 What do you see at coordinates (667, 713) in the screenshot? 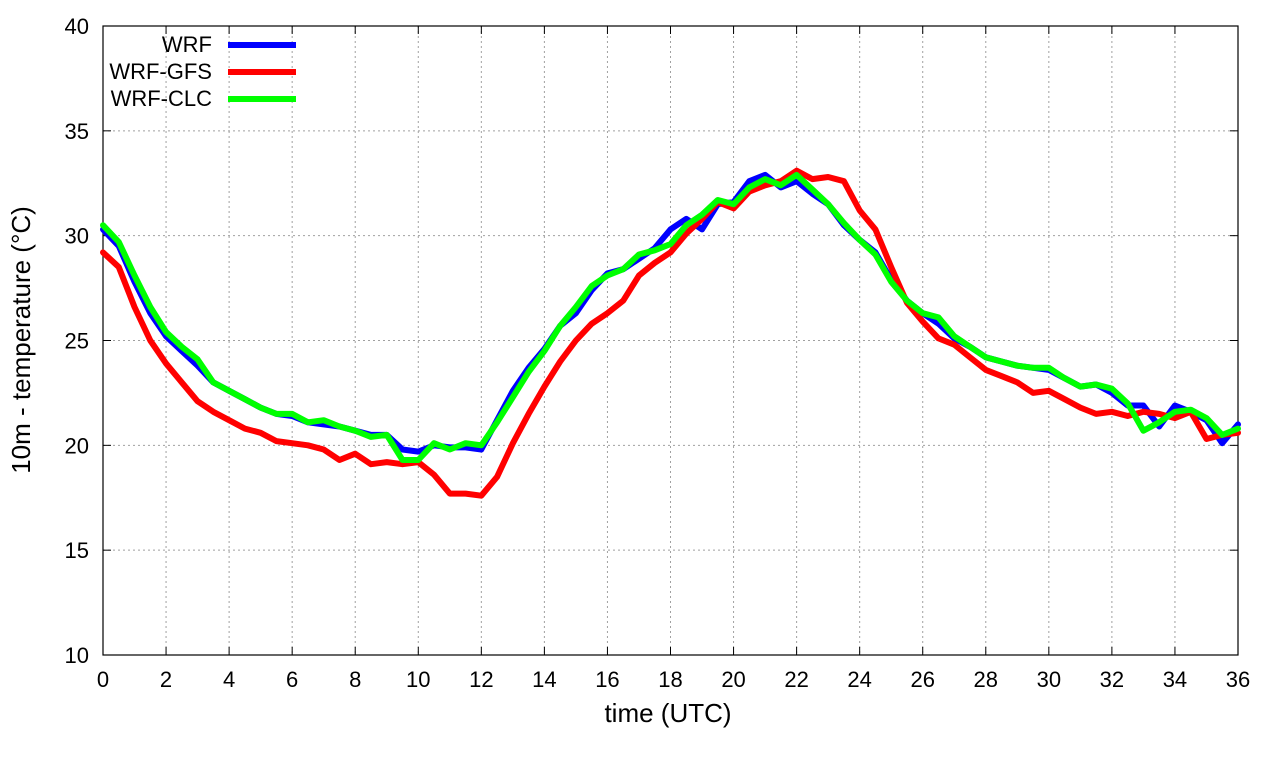
I see `x-axis-title: time (UTC)` at bounding box center [667, 713].